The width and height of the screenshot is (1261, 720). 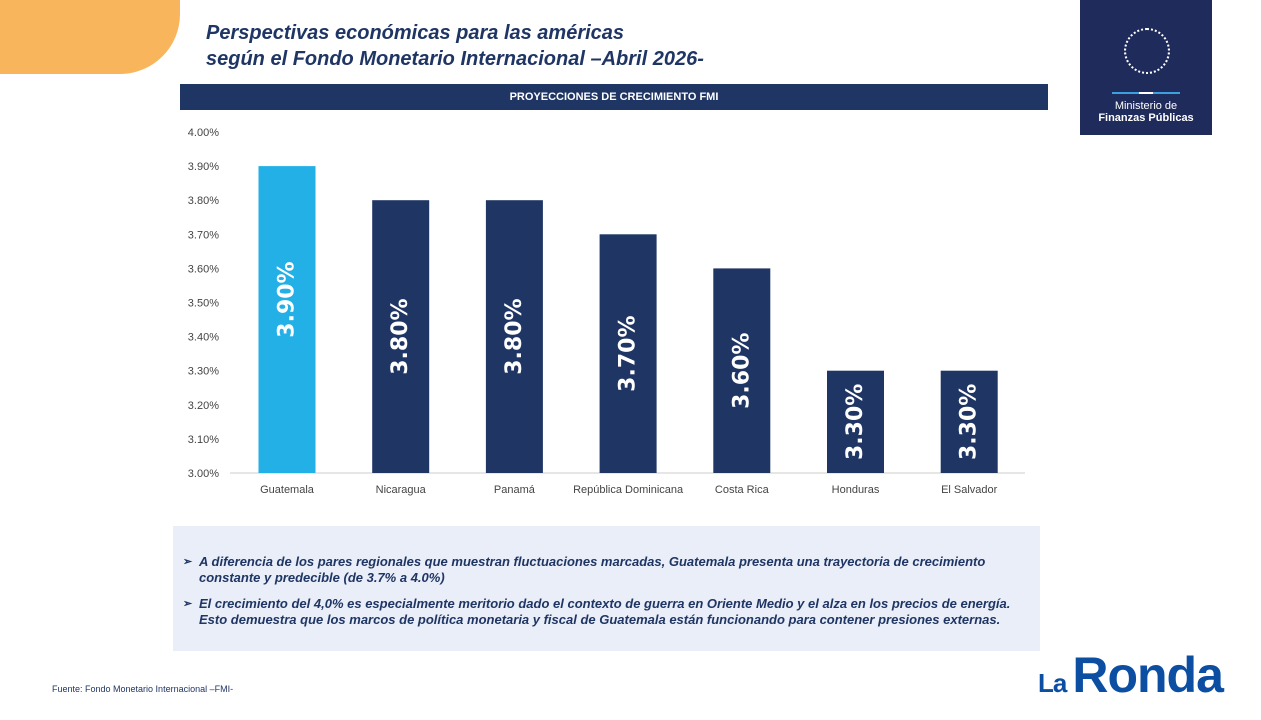 I want to click on x-tick-label: República Dominicana, so click(x=628, y=490).